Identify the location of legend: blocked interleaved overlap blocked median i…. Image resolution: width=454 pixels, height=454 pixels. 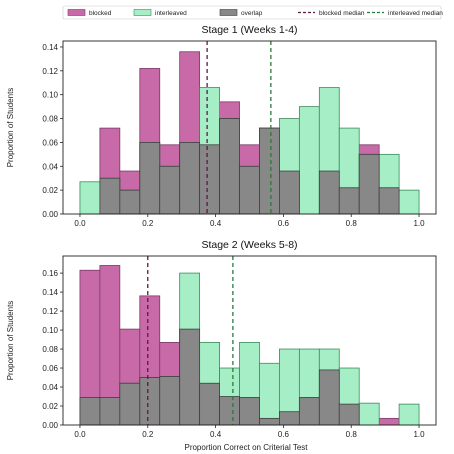
(252, 12).